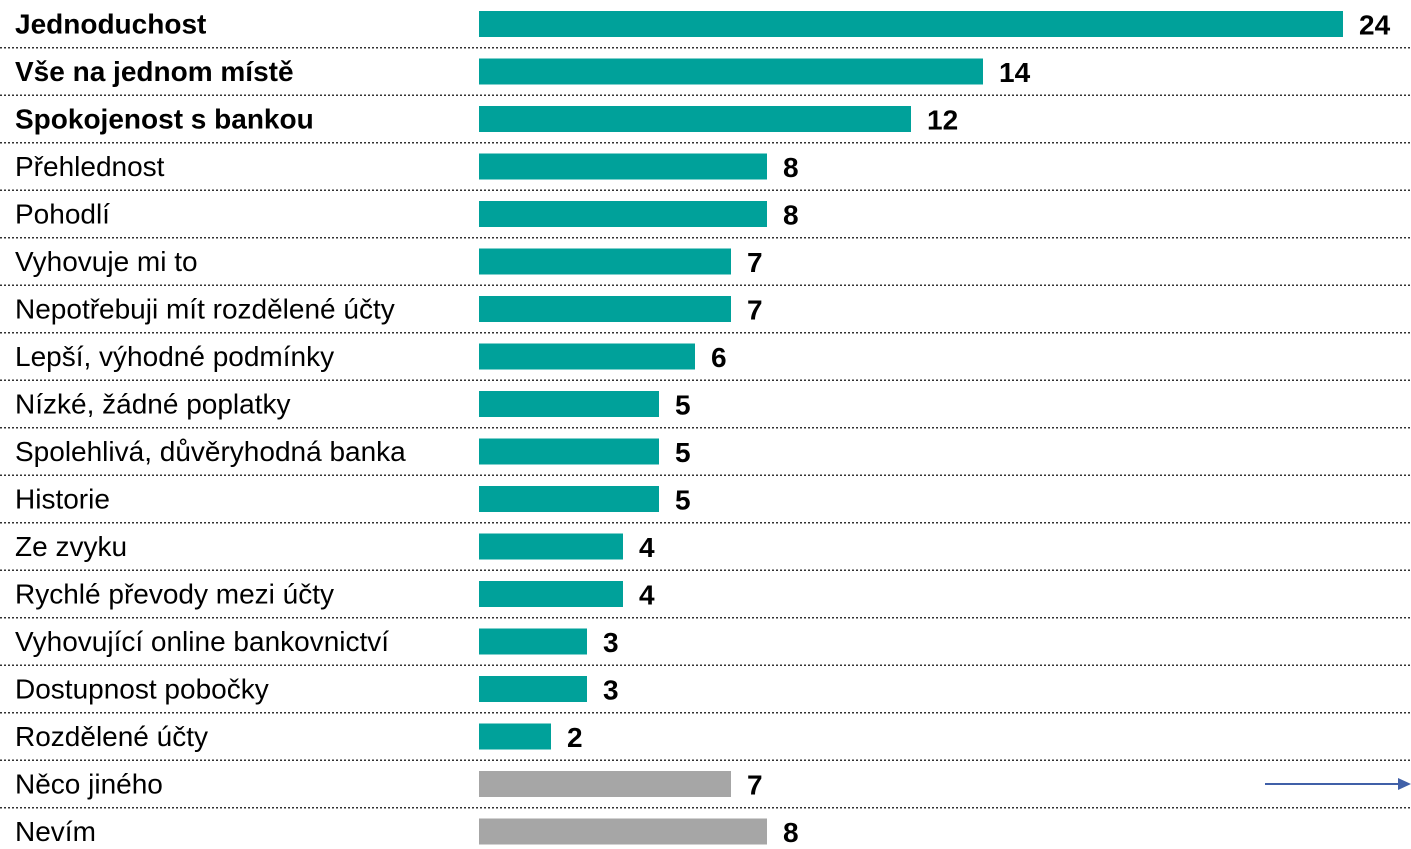  What do you see at coordinates (154, 71) in the screenshot?
I see `category-label: Vše na jednom místě` at bounding box center [154, 71].